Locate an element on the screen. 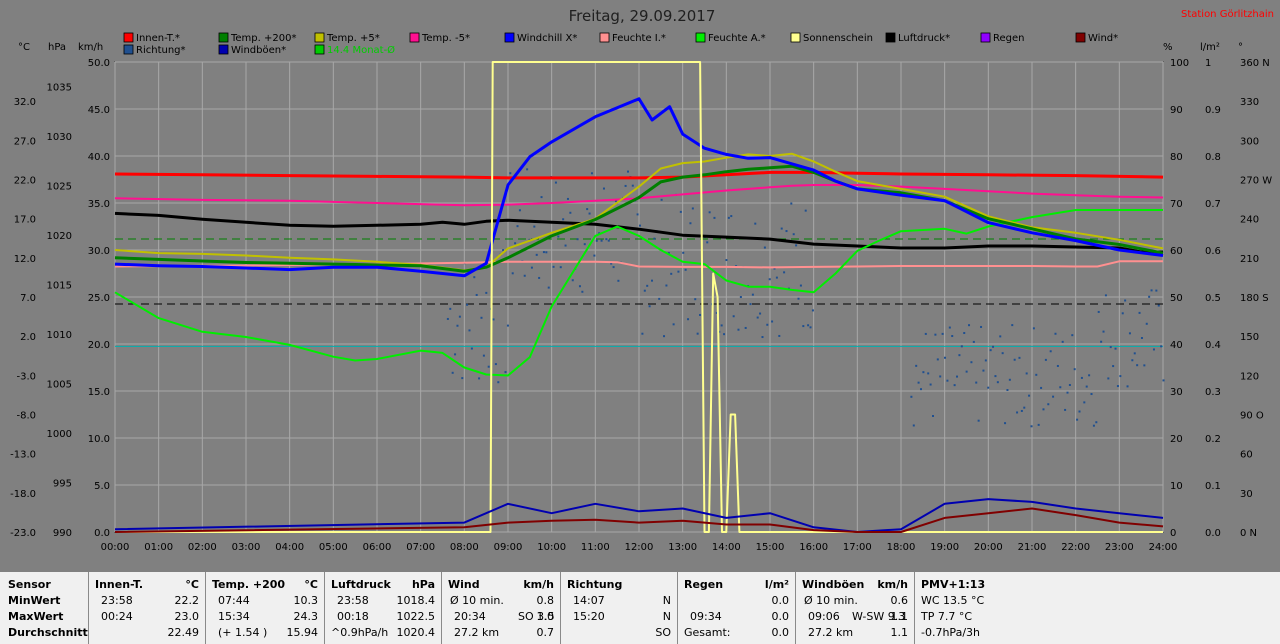  x-tick-label: 11:00 is located at coordinates (595, 547).